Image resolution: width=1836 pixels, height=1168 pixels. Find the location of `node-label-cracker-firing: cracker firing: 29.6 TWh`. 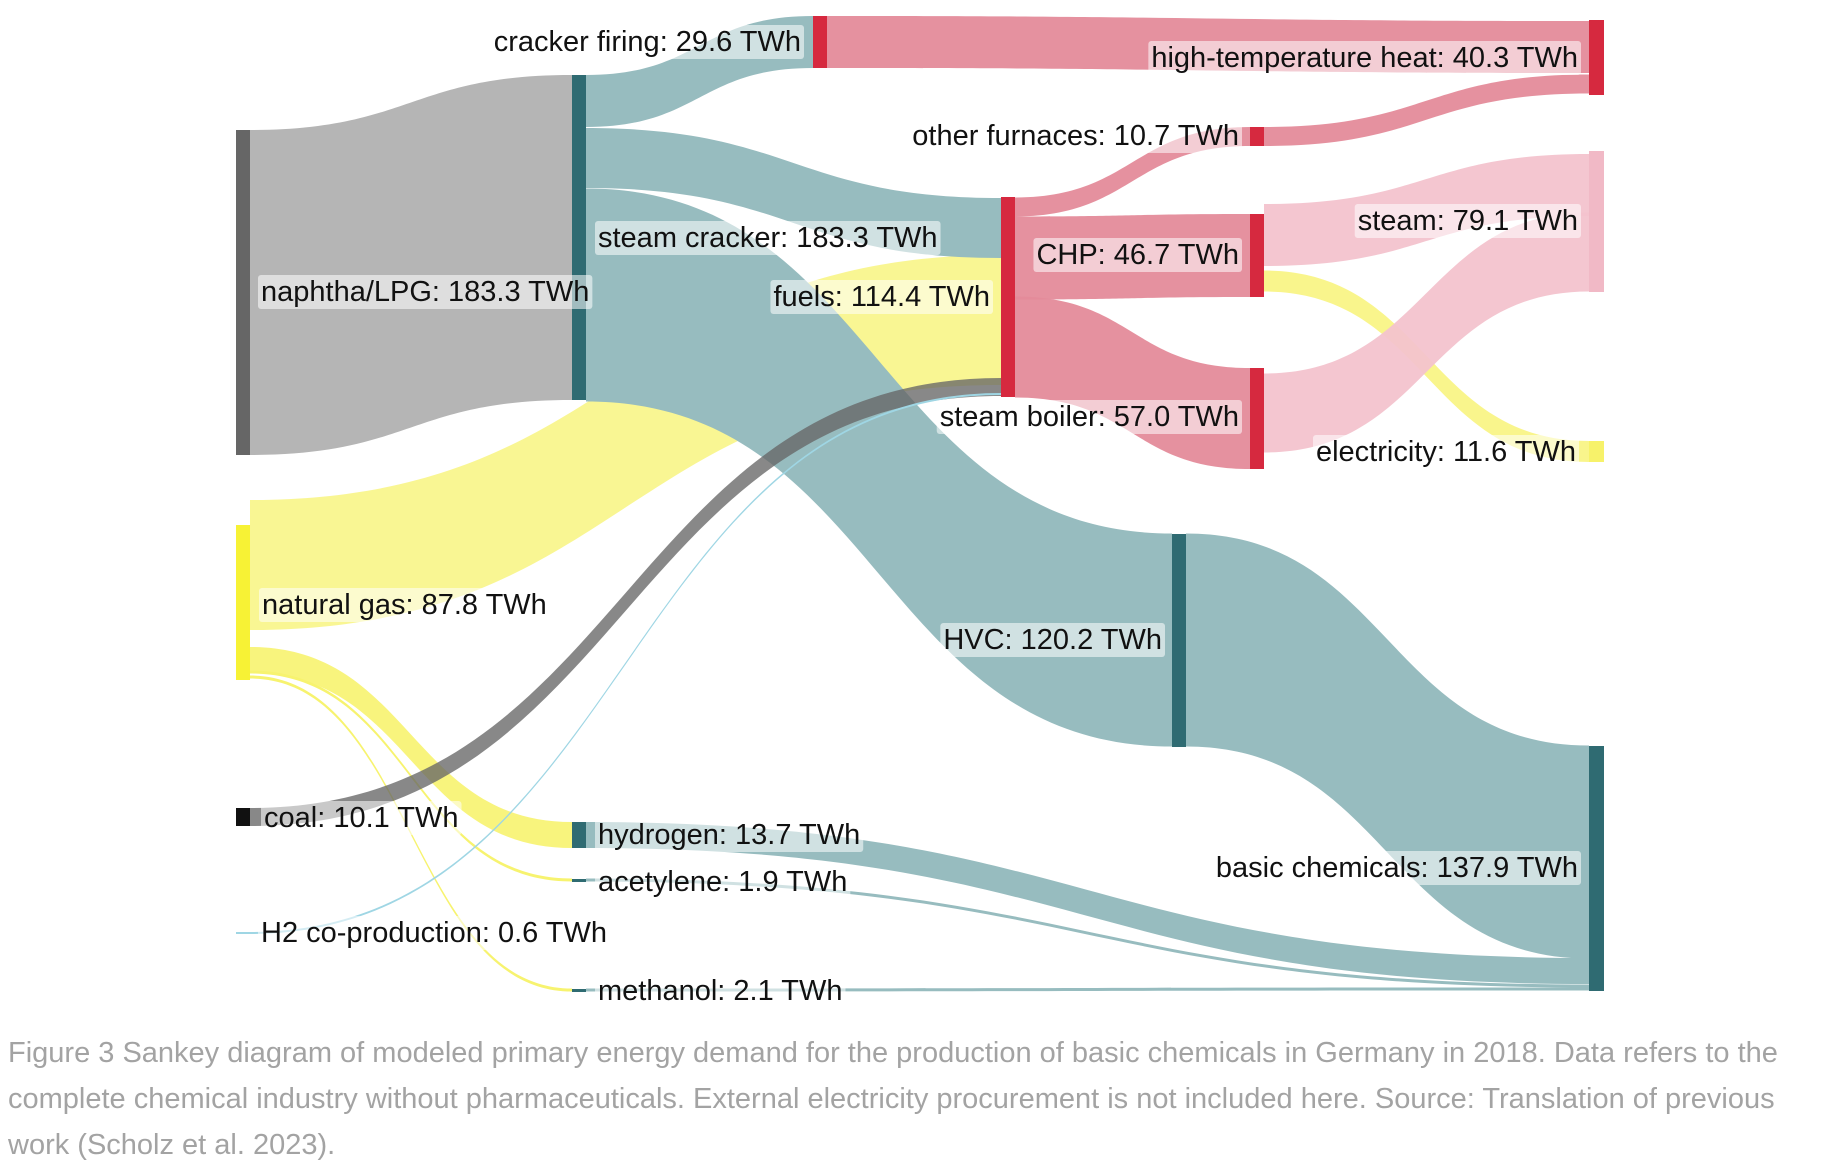

node-label-cracker-firing: cracker firing: 29.6 TWh is located at coordinates (647, 42).